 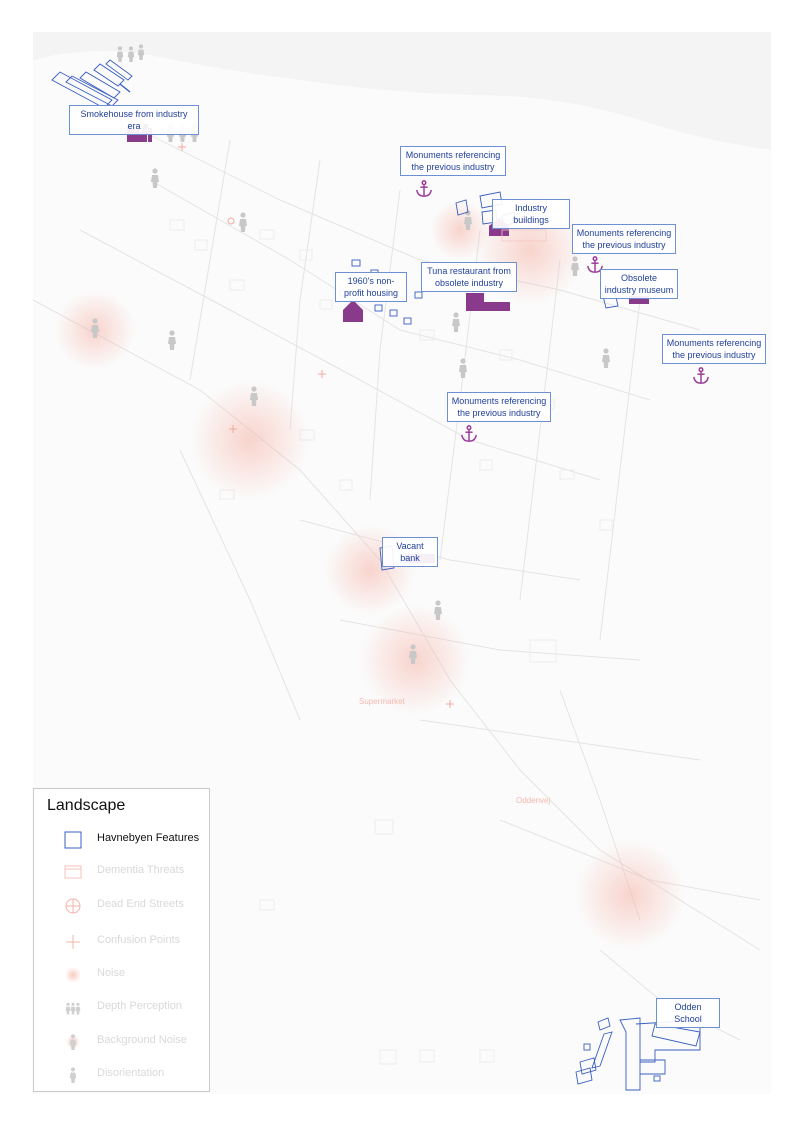 What do you see at coordinates (73, 840) in the screenshot?
I see `square-outline-icon` at bounding box center [73, 840].